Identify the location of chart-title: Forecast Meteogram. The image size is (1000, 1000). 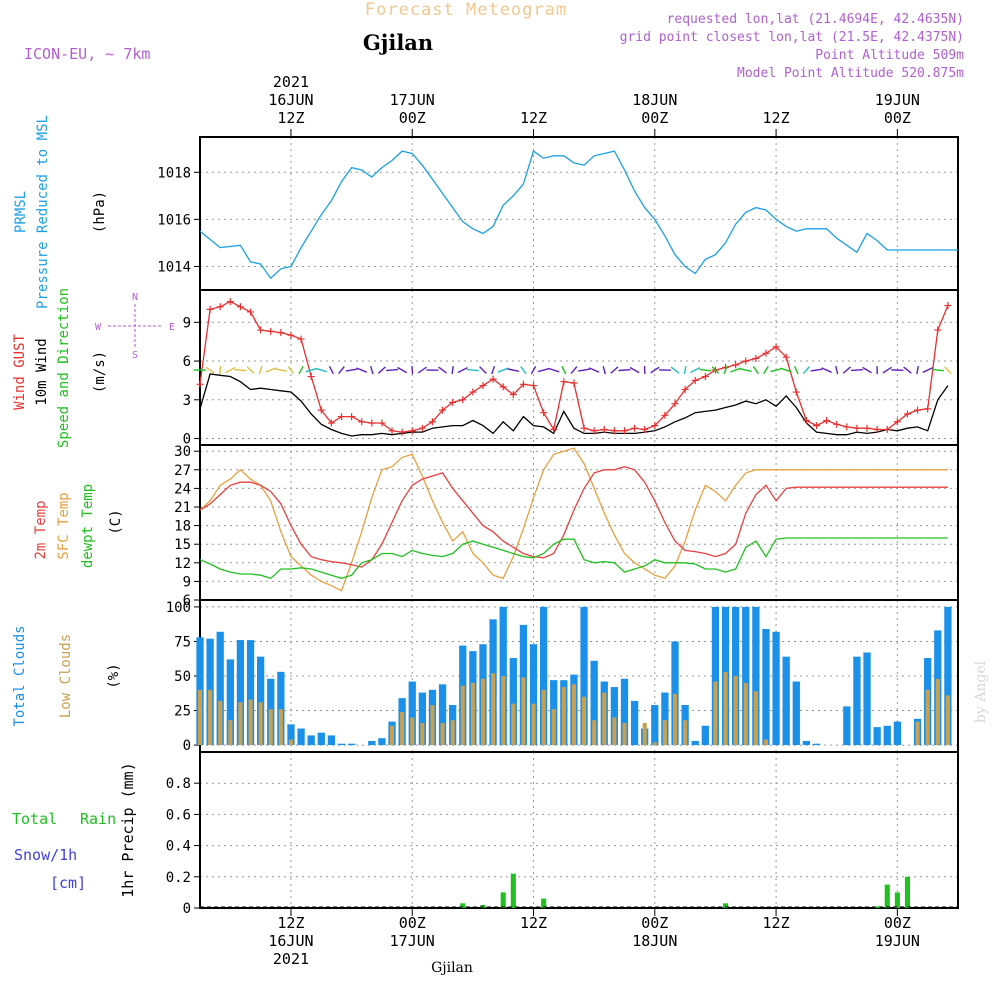
(466, 10).